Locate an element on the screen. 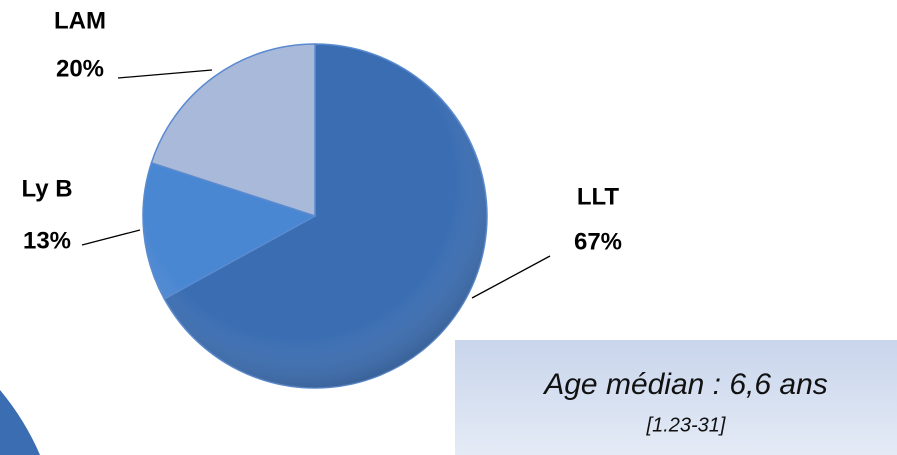 The height and width of the screenshot is (455, 897). value-label: 20% is located at coordinates (80, 68).